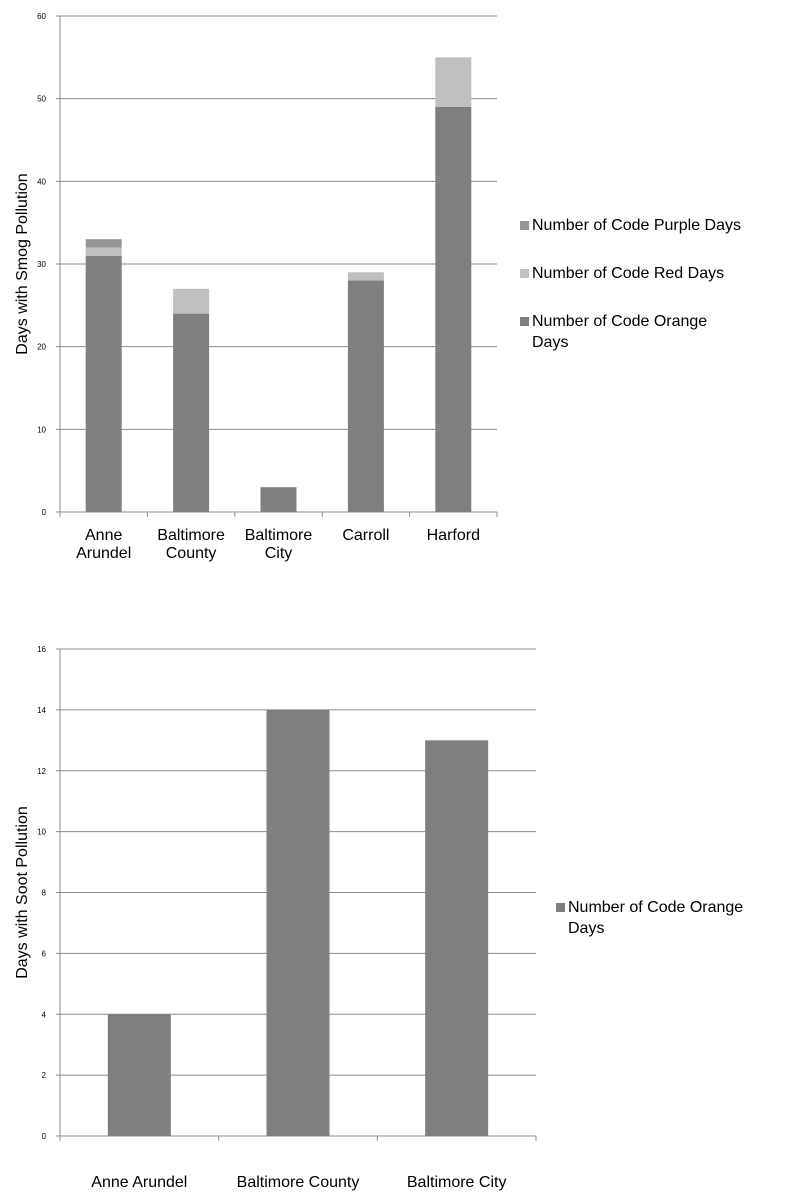 The image size is (787, 1199). I want to click on x-tick-label: Anne, so click(103, 535).